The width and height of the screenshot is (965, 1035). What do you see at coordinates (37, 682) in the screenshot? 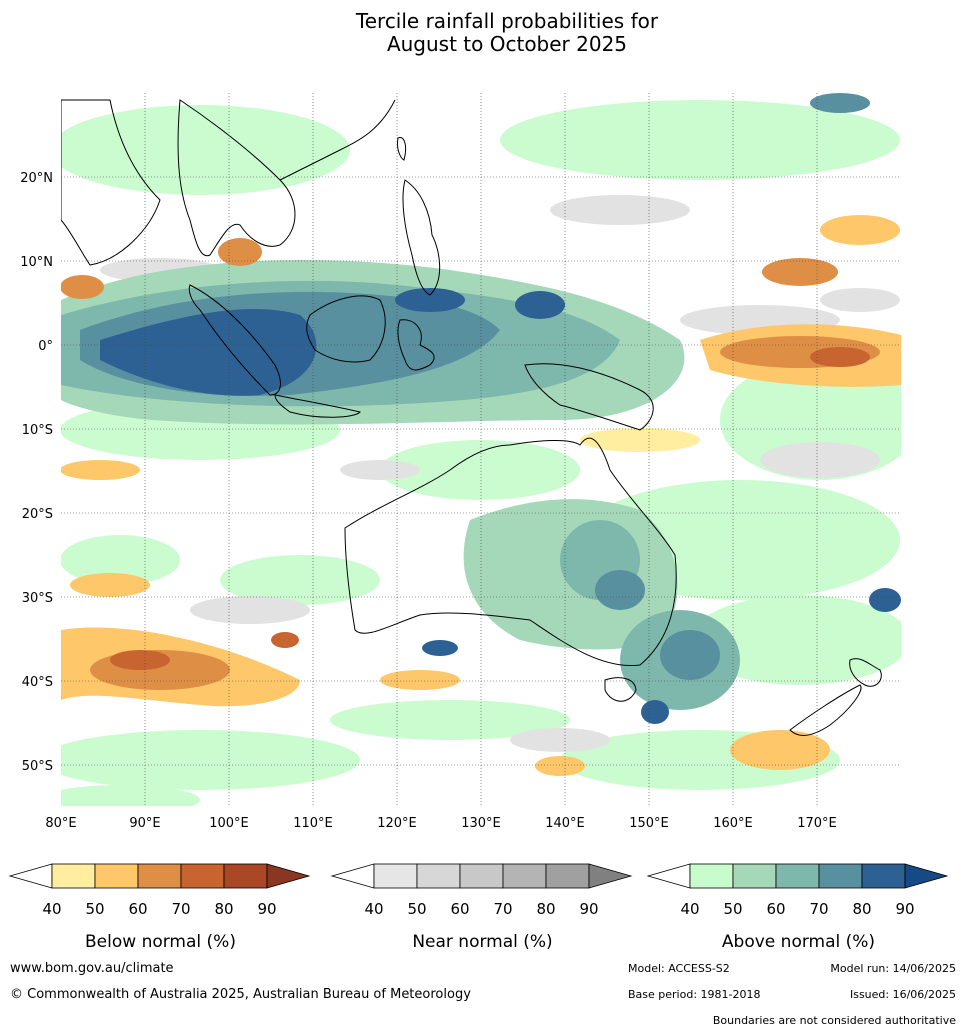
I see `lat-label: 40°S` at bounding box center [37, 682].